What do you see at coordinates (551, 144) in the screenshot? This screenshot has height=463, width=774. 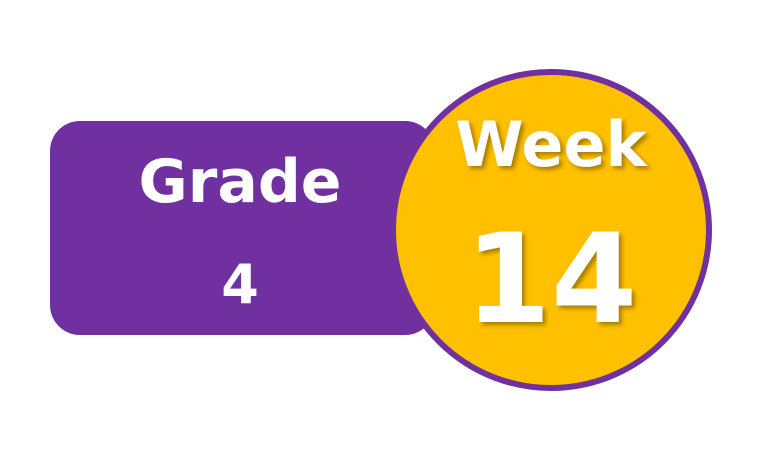 I see `week-label: Week` at bounding box center [551, 144].